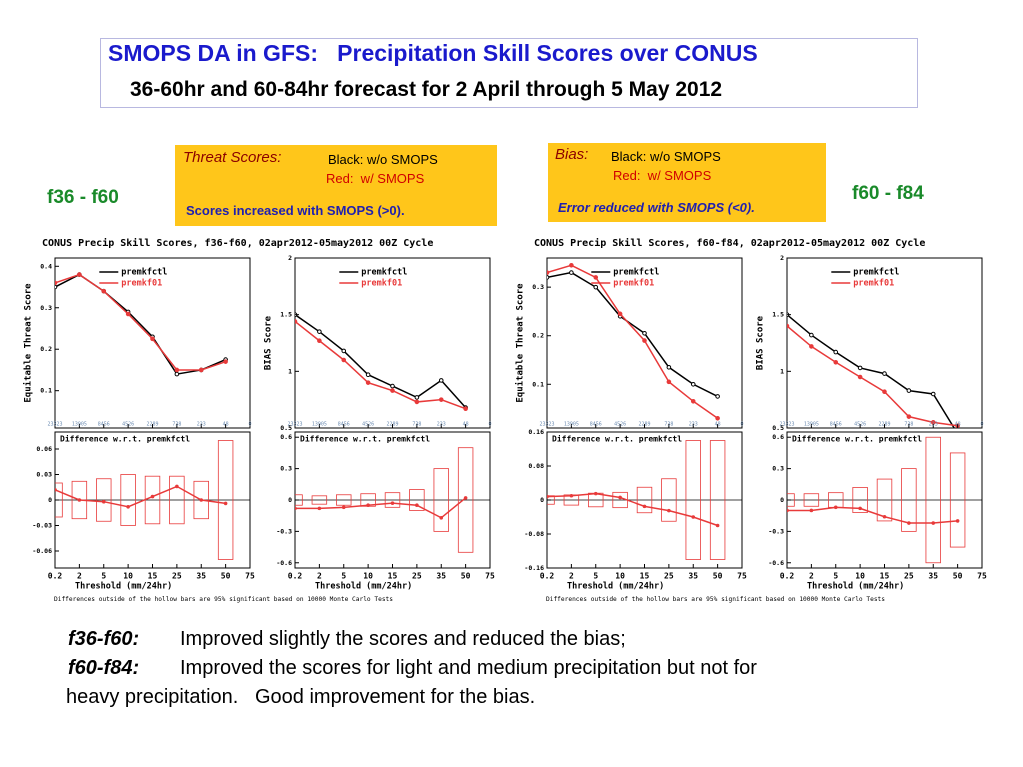 This screenshot has height=767, width=1023. Describe the element at coordinates (46, 349) in the screenshot. I see `y-tick-label: 0.2` at that location.